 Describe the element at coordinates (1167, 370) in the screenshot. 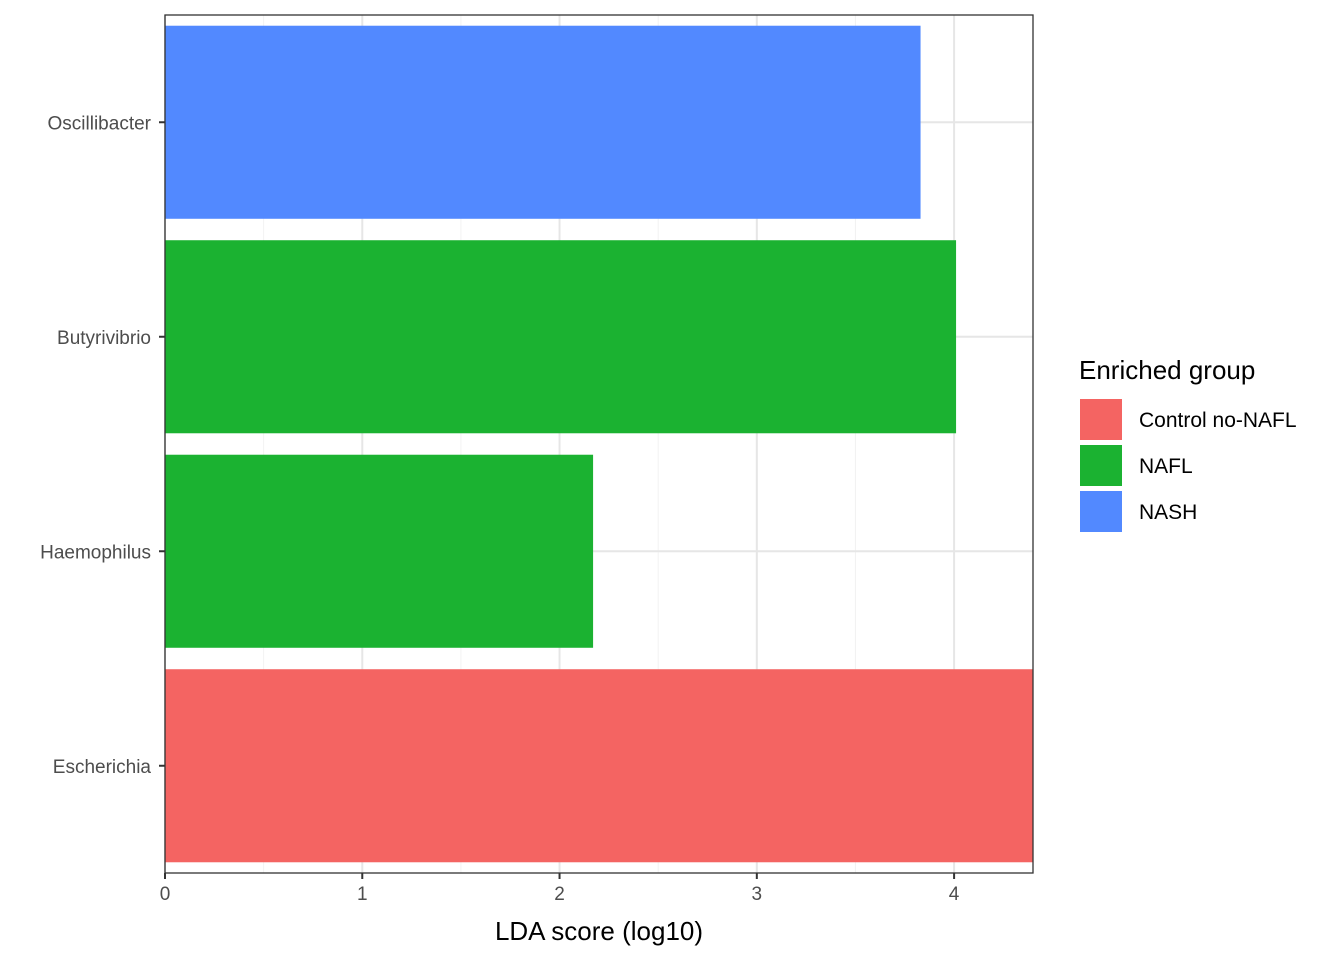

I see `legend-title: Enriched group` at that location.